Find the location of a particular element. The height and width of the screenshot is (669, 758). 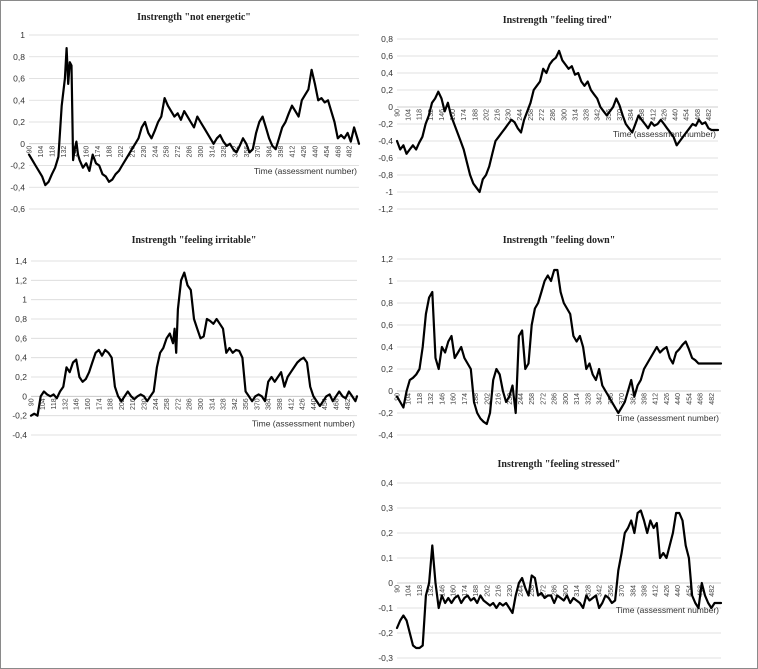

y-tick-label: 0,1 is located at coordinates (387, 558).